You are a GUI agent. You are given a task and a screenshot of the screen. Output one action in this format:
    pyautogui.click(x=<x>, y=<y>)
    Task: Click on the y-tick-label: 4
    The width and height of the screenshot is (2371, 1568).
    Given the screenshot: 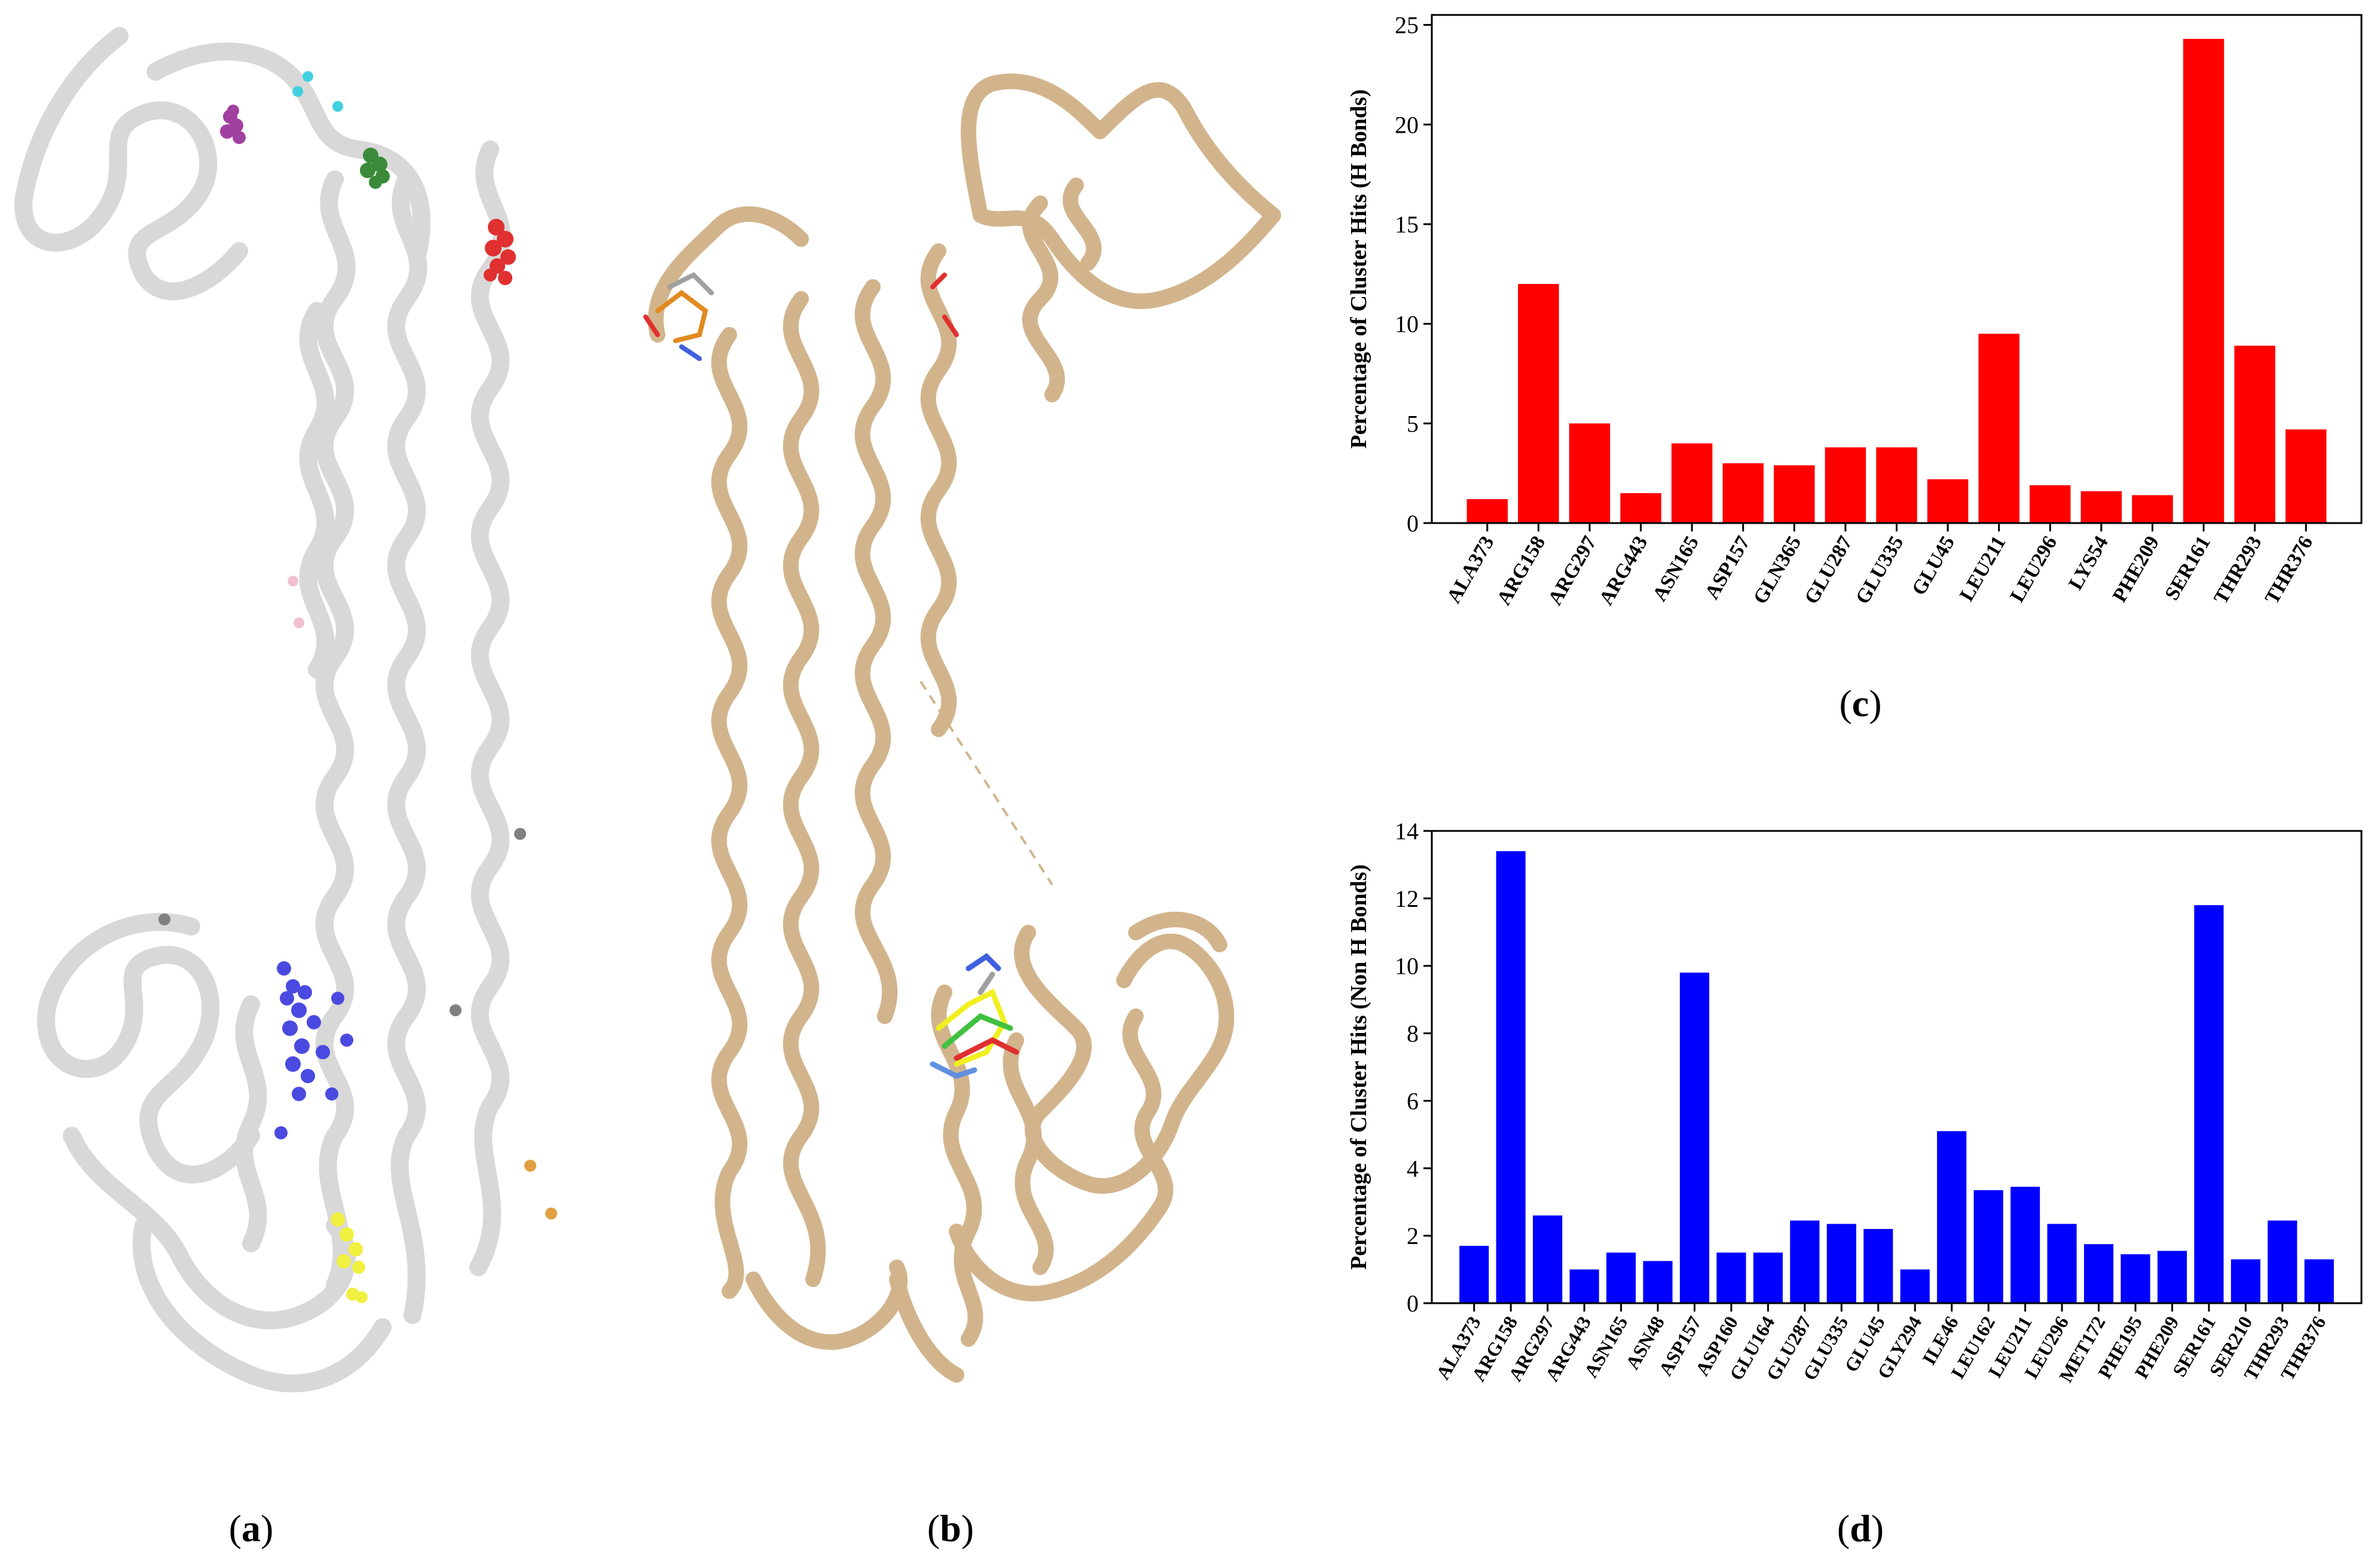 What is the action you would take?
    pyautogui.click(x=1413, y=1168)
    